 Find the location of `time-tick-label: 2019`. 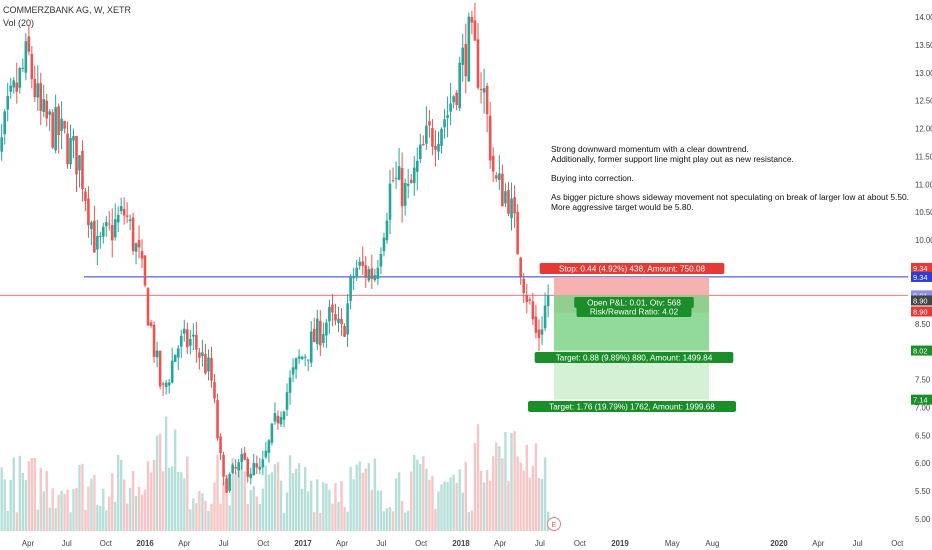

time-tick-label: 2019 is located at coordinates (620, 543).